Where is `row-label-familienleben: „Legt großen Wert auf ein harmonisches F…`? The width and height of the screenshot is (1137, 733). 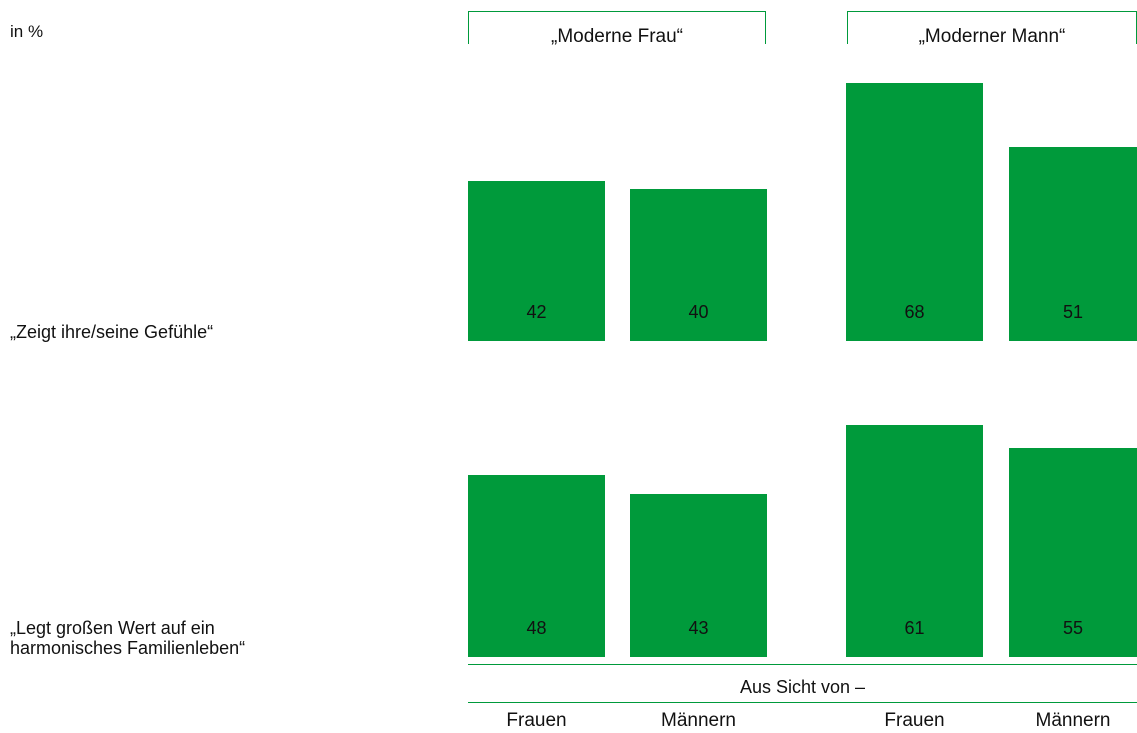 row-label-familienleben: „Legt großen Wert auf ein harmonisches F… is located at coordinates (128, 638).